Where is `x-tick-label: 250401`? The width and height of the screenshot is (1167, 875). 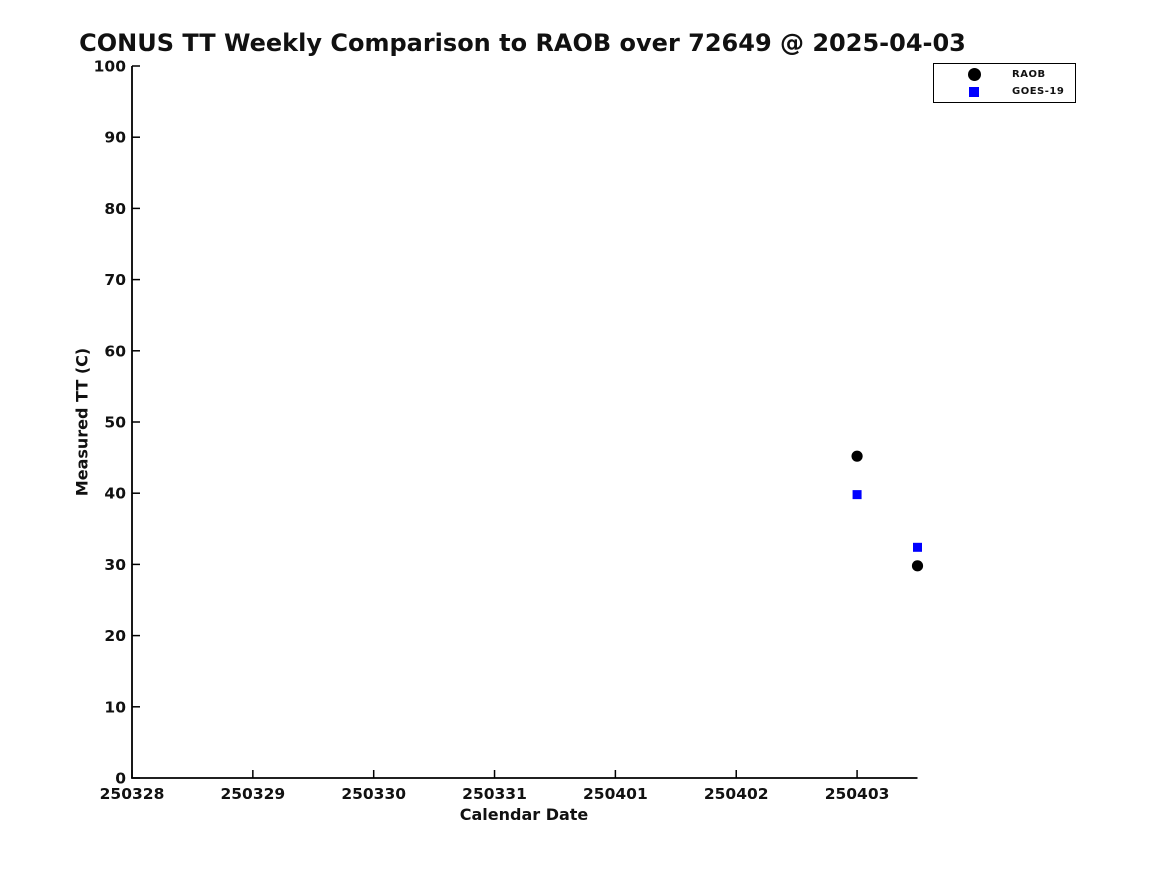 x-tick-label: 250401 is located at coordinates (615, 794).